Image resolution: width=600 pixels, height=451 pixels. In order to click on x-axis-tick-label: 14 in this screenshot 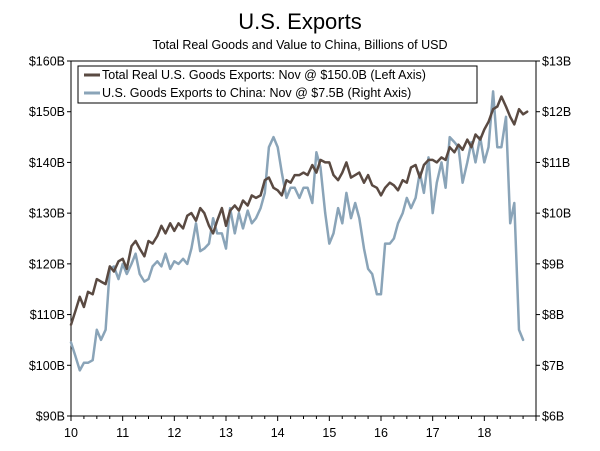, I will do `click(278, 433)`.